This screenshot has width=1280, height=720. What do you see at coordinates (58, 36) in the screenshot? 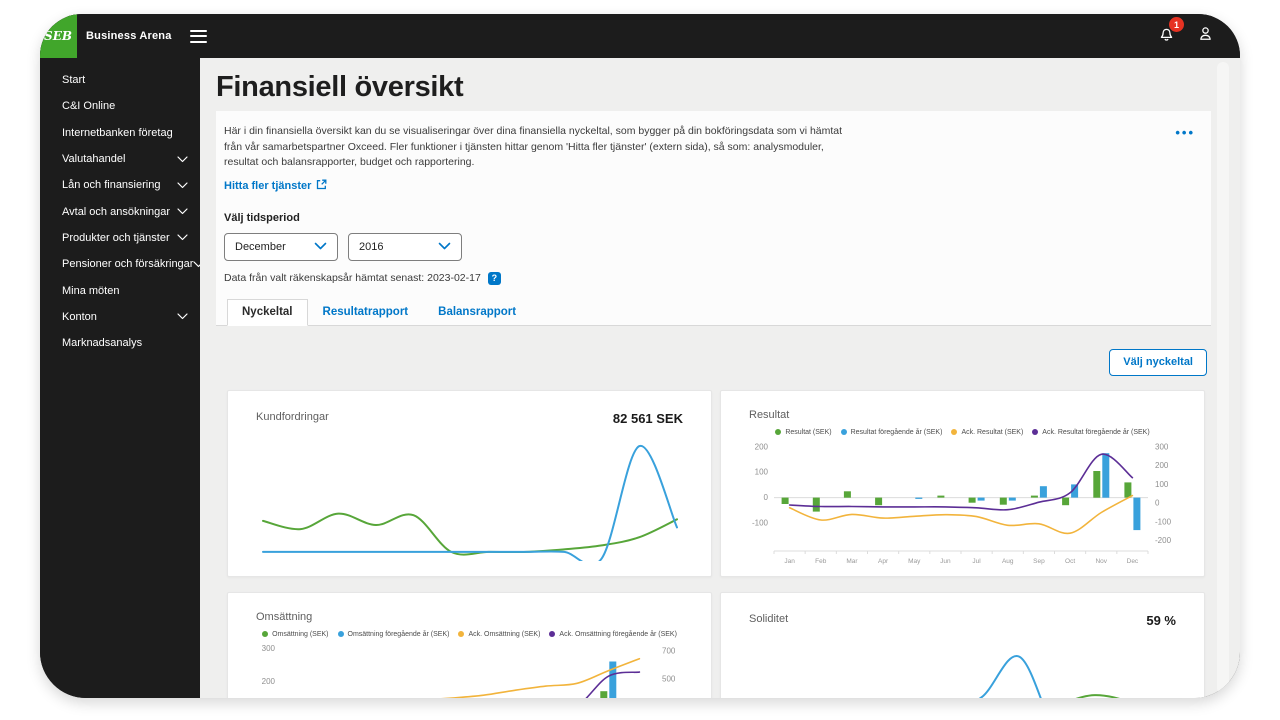
I see `seb-logo: SEB` at bounding box center [58, 36].